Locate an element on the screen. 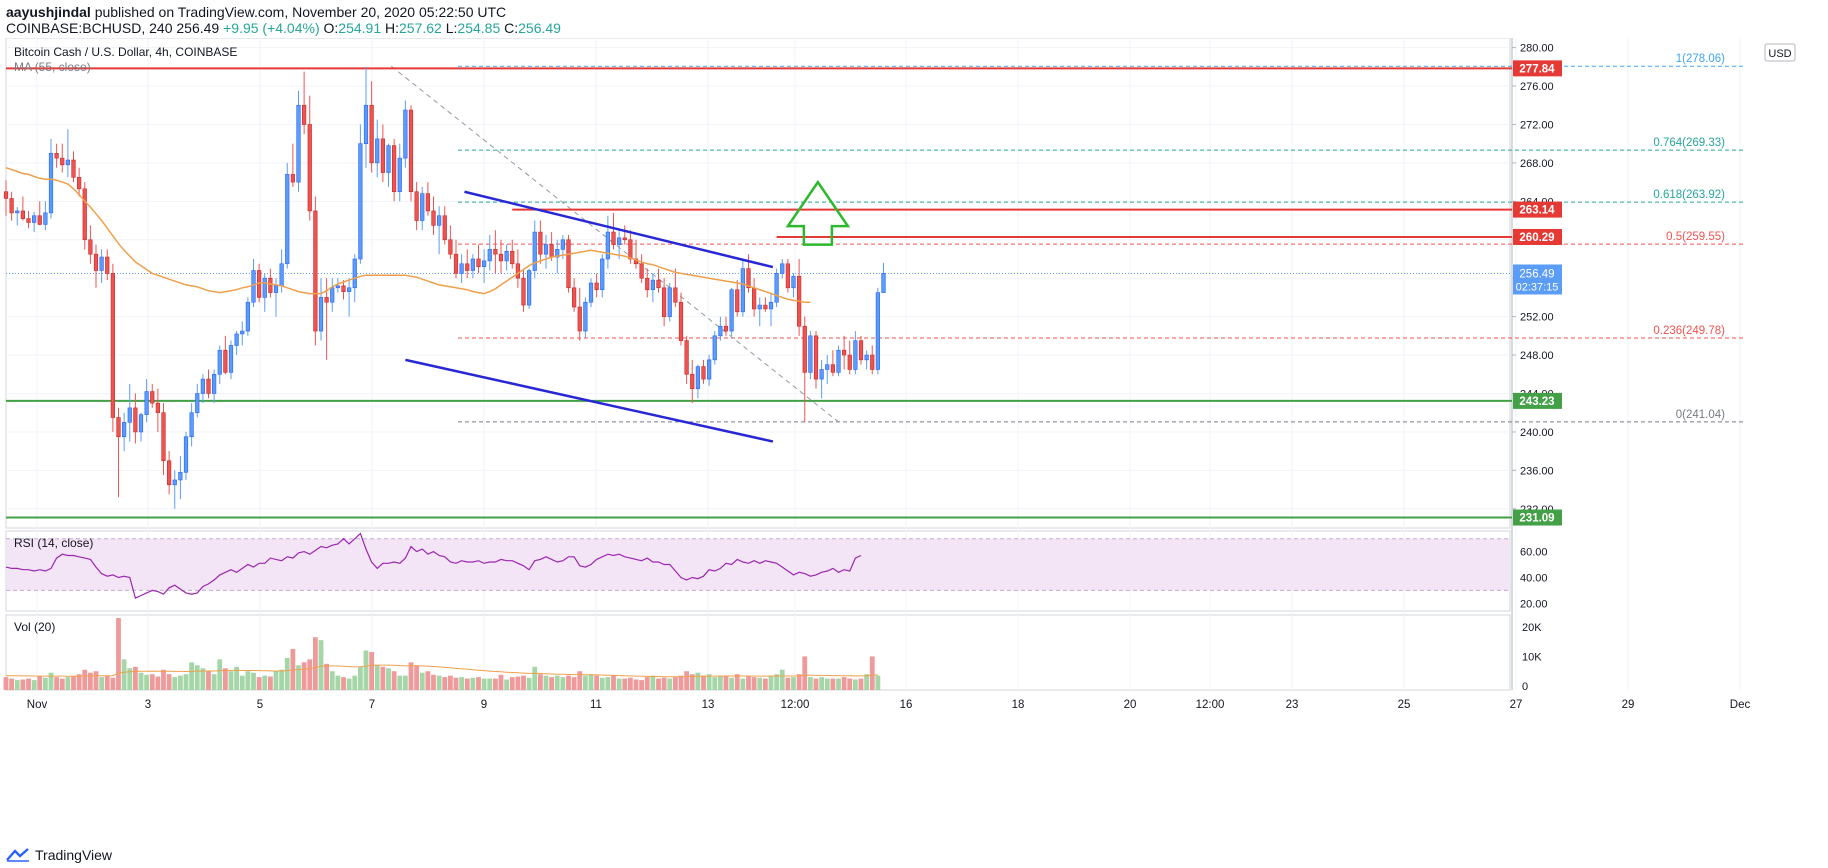  fib-level-label: 0.5(259.55) is located at coordinates (1695, 237).